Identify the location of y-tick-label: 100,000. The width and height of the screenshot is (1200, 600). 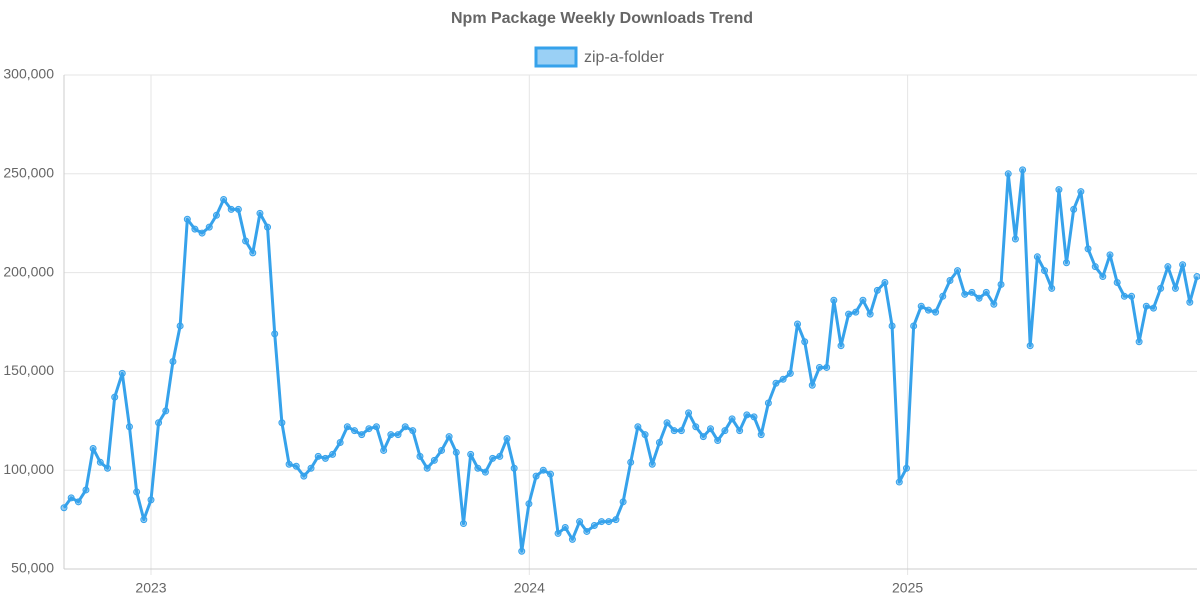
(28, 469).